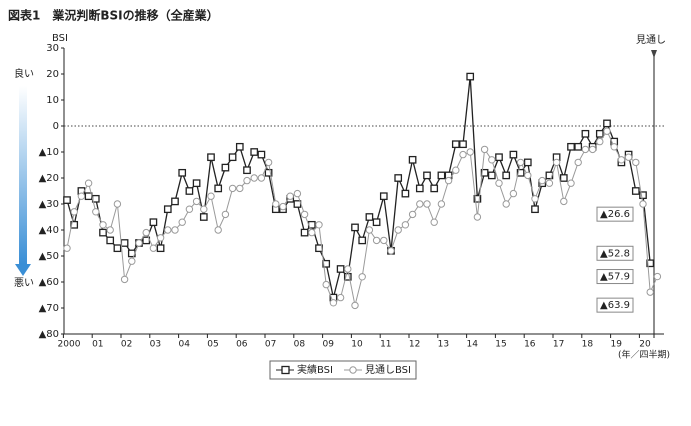  Describe the element at coordinates (49, 334) in the screenshot. I see `y-tick-label: ▲80` at that location.